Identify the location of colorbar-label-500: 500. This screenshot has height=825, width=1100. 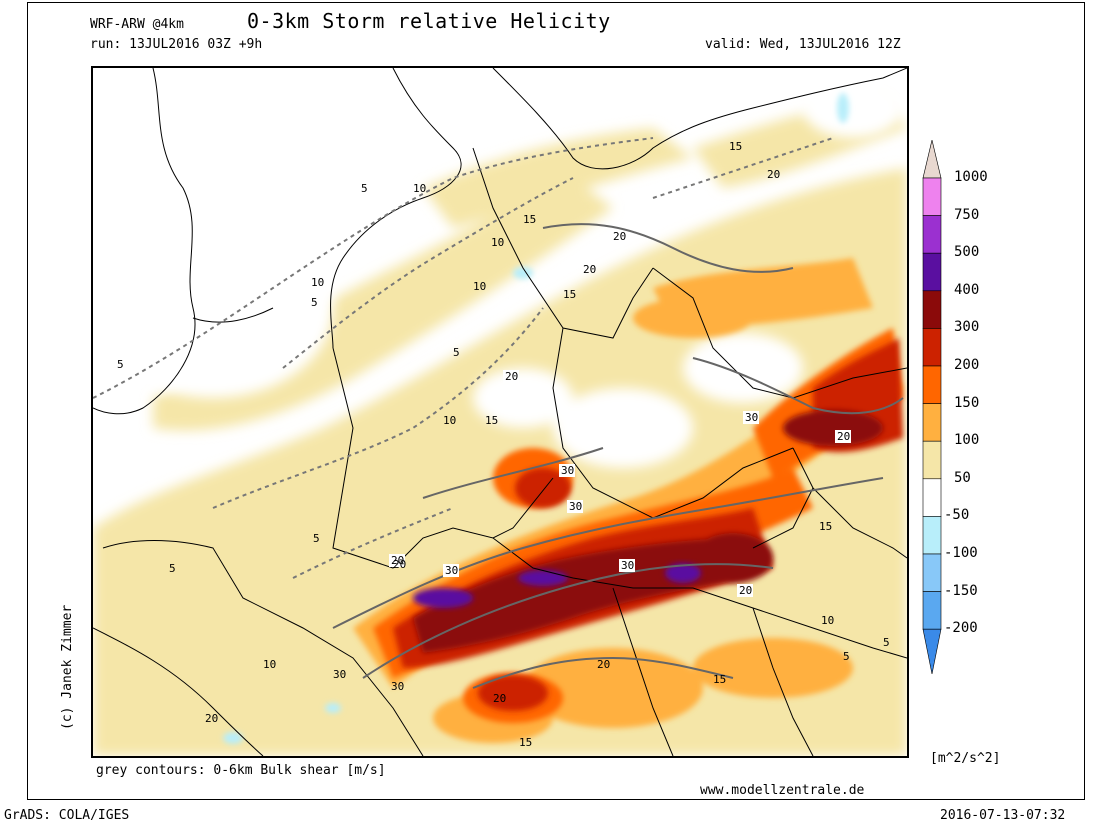
(967, 252).